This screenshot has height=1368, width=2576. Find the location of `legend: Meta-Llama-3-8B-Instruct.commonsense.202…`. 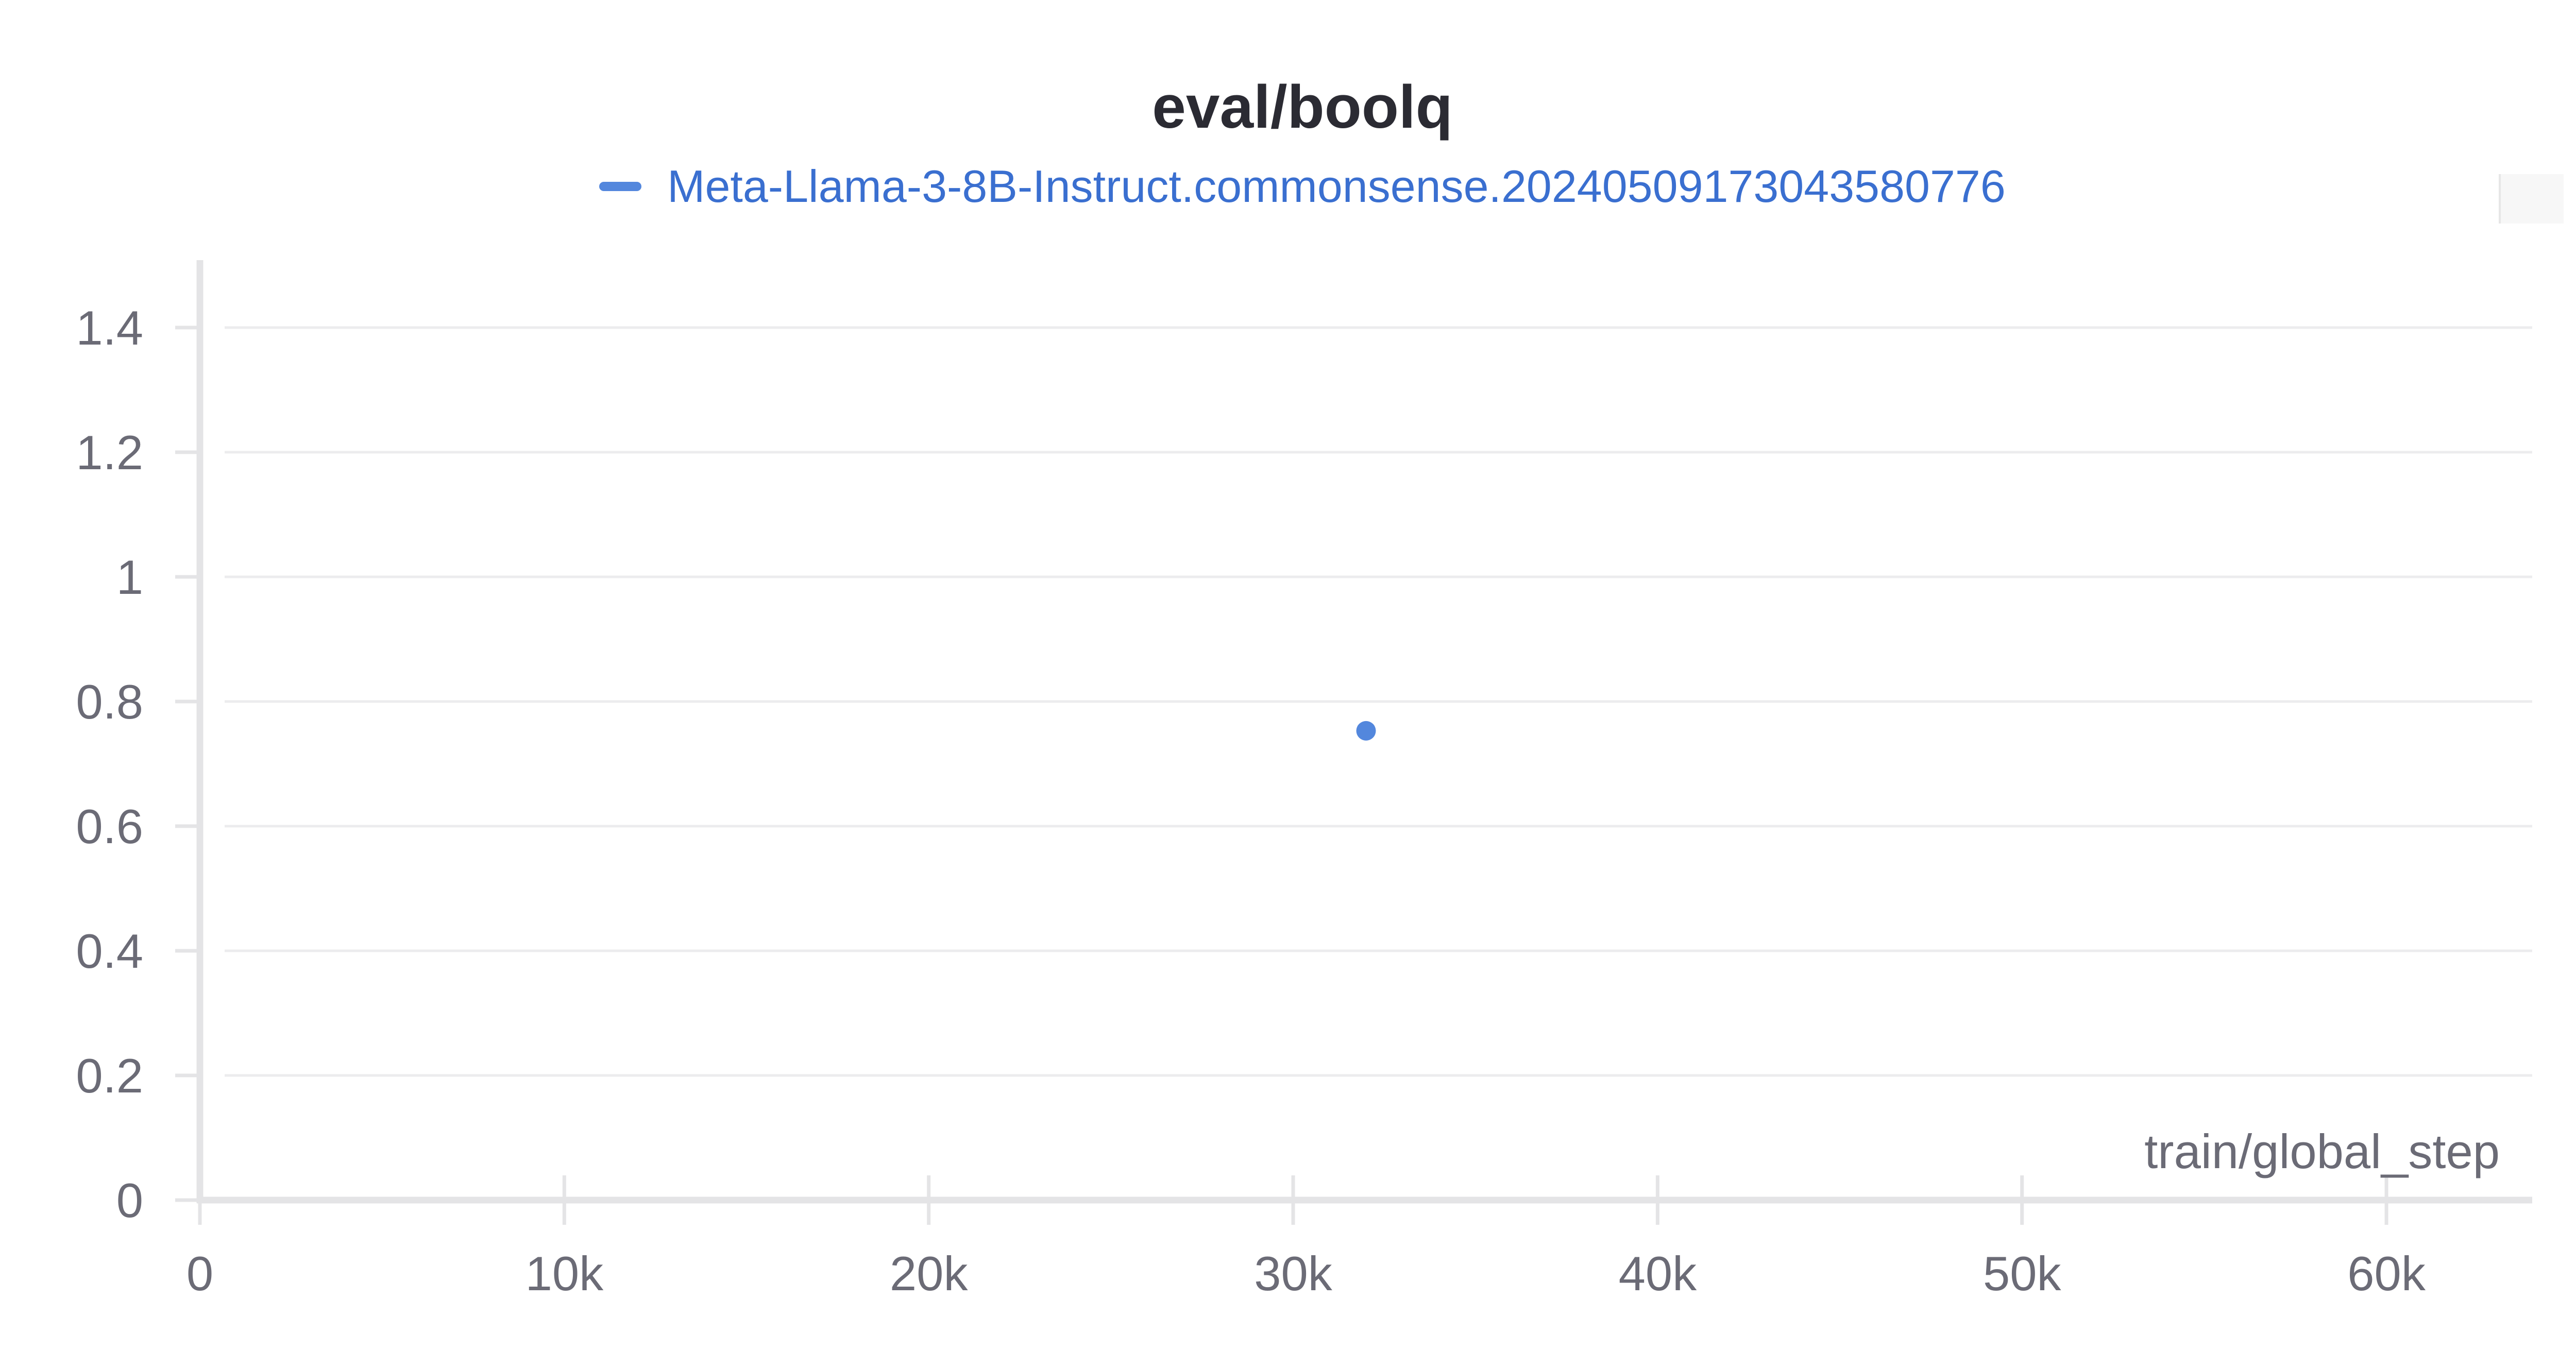

legend: Meta-Llama-3-8B-Instruct.commonsense.202… is located at coordinates (1288, 186).